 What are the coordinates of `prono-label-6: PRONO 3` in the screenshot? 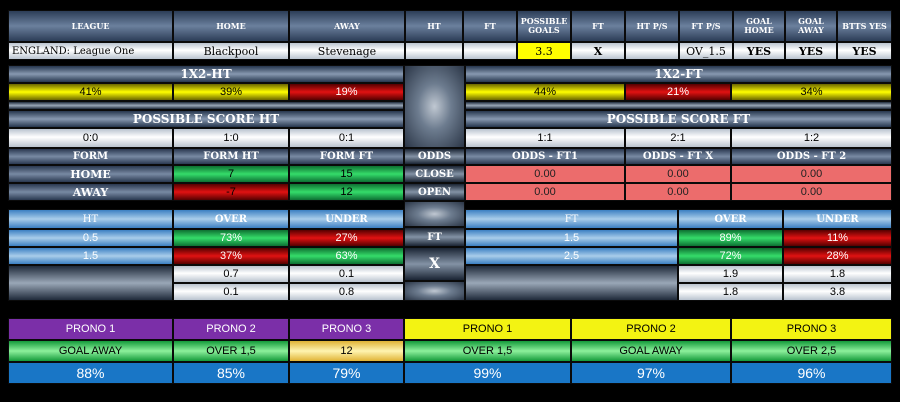 It's located at (811, 329).